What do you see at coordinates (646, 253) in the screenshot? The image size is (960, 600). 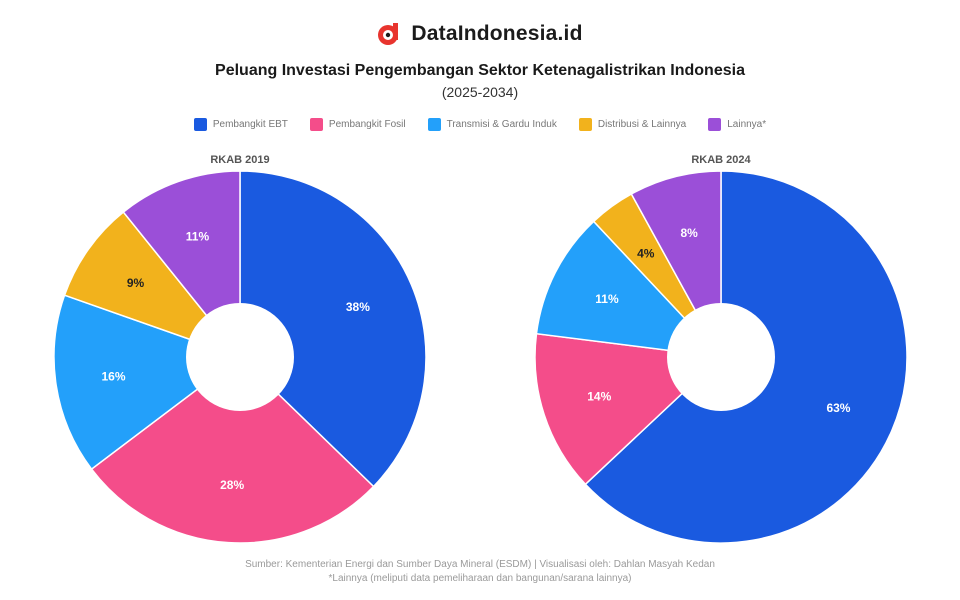 I see `slice-data-label: 4%` at bounding box center [646, 253].